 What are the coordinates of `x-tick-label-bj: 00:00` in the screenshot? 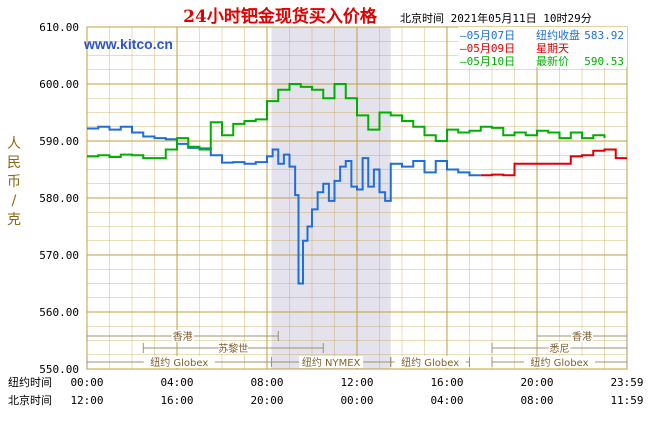 It's located at (356, 400).